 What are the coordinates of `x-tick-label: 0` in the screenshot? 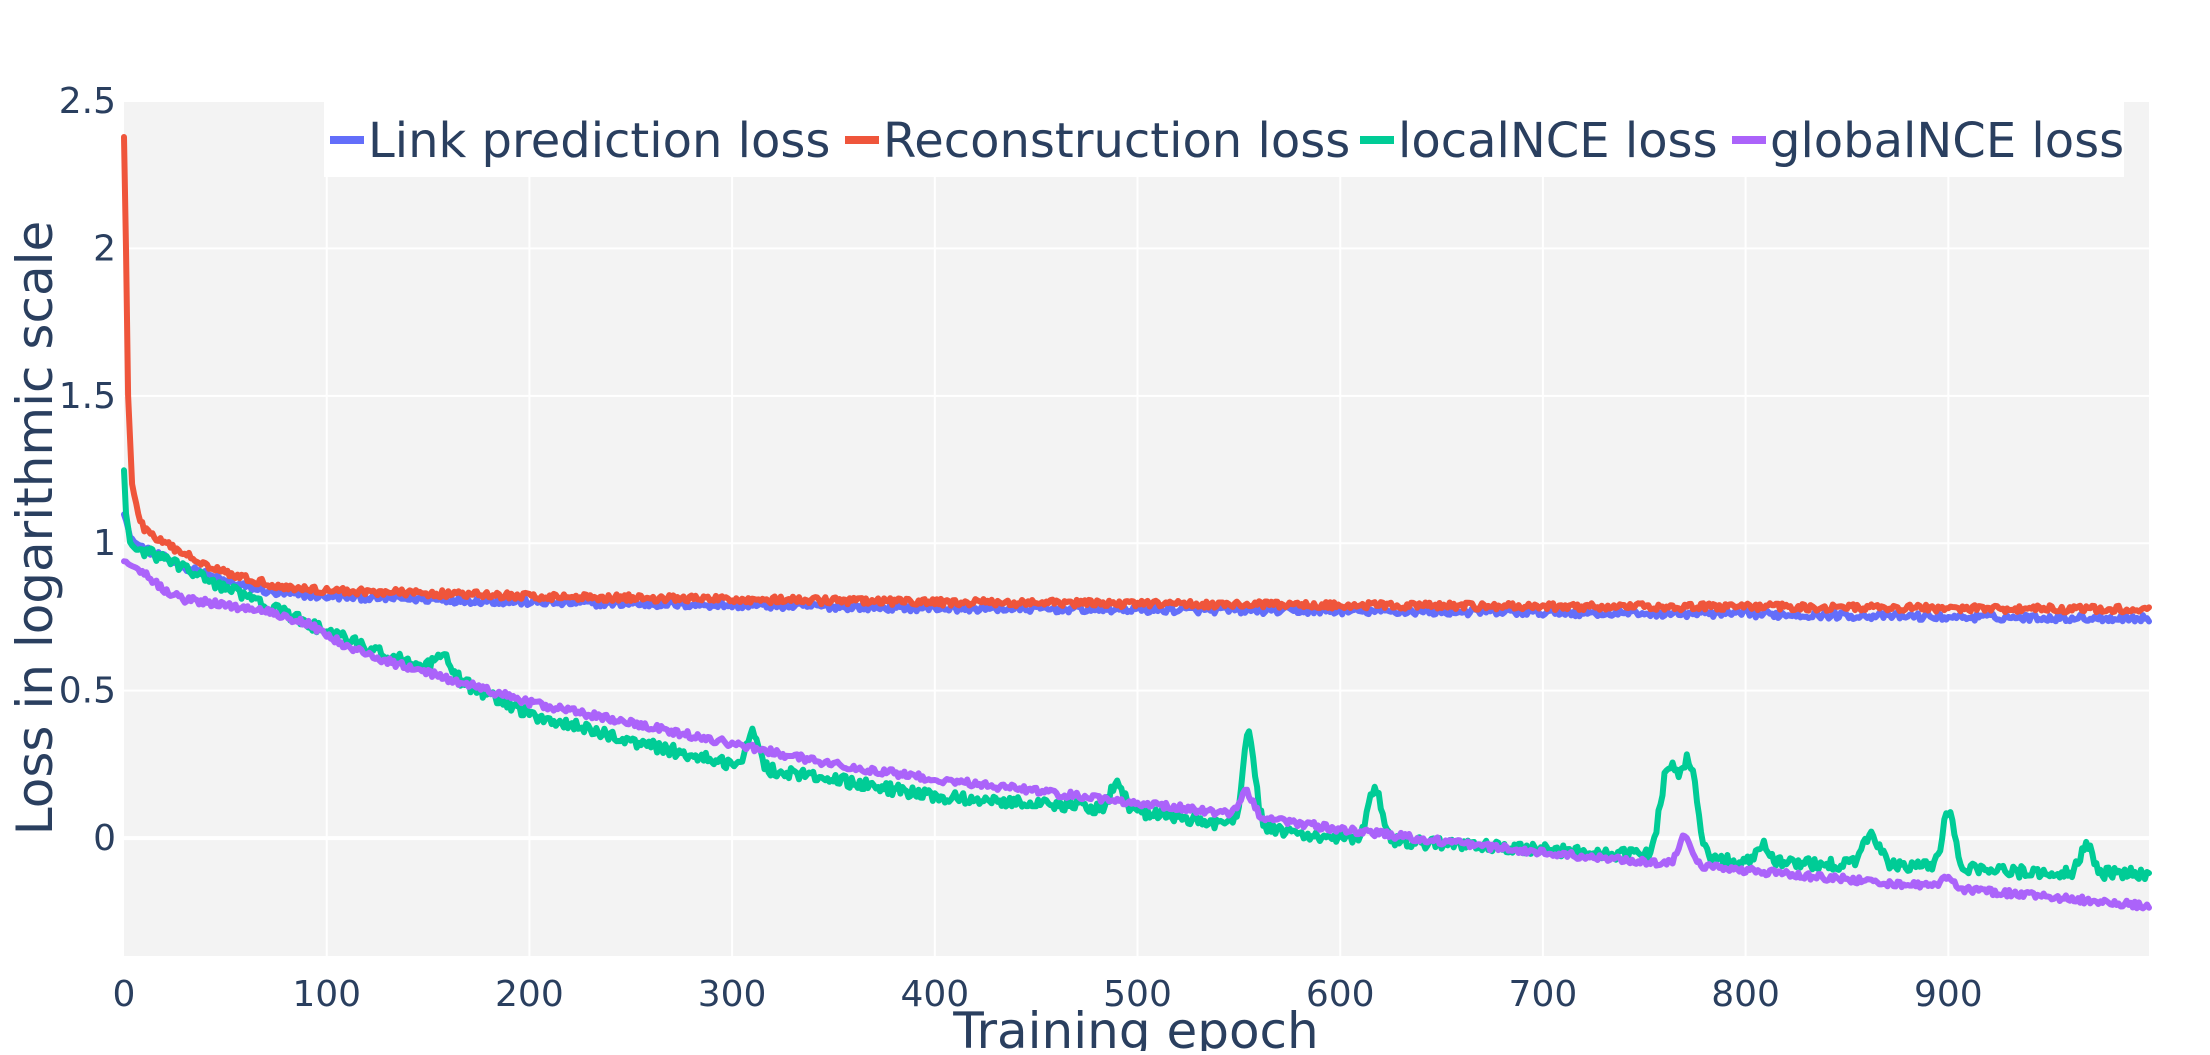 It's located at (124, 994).